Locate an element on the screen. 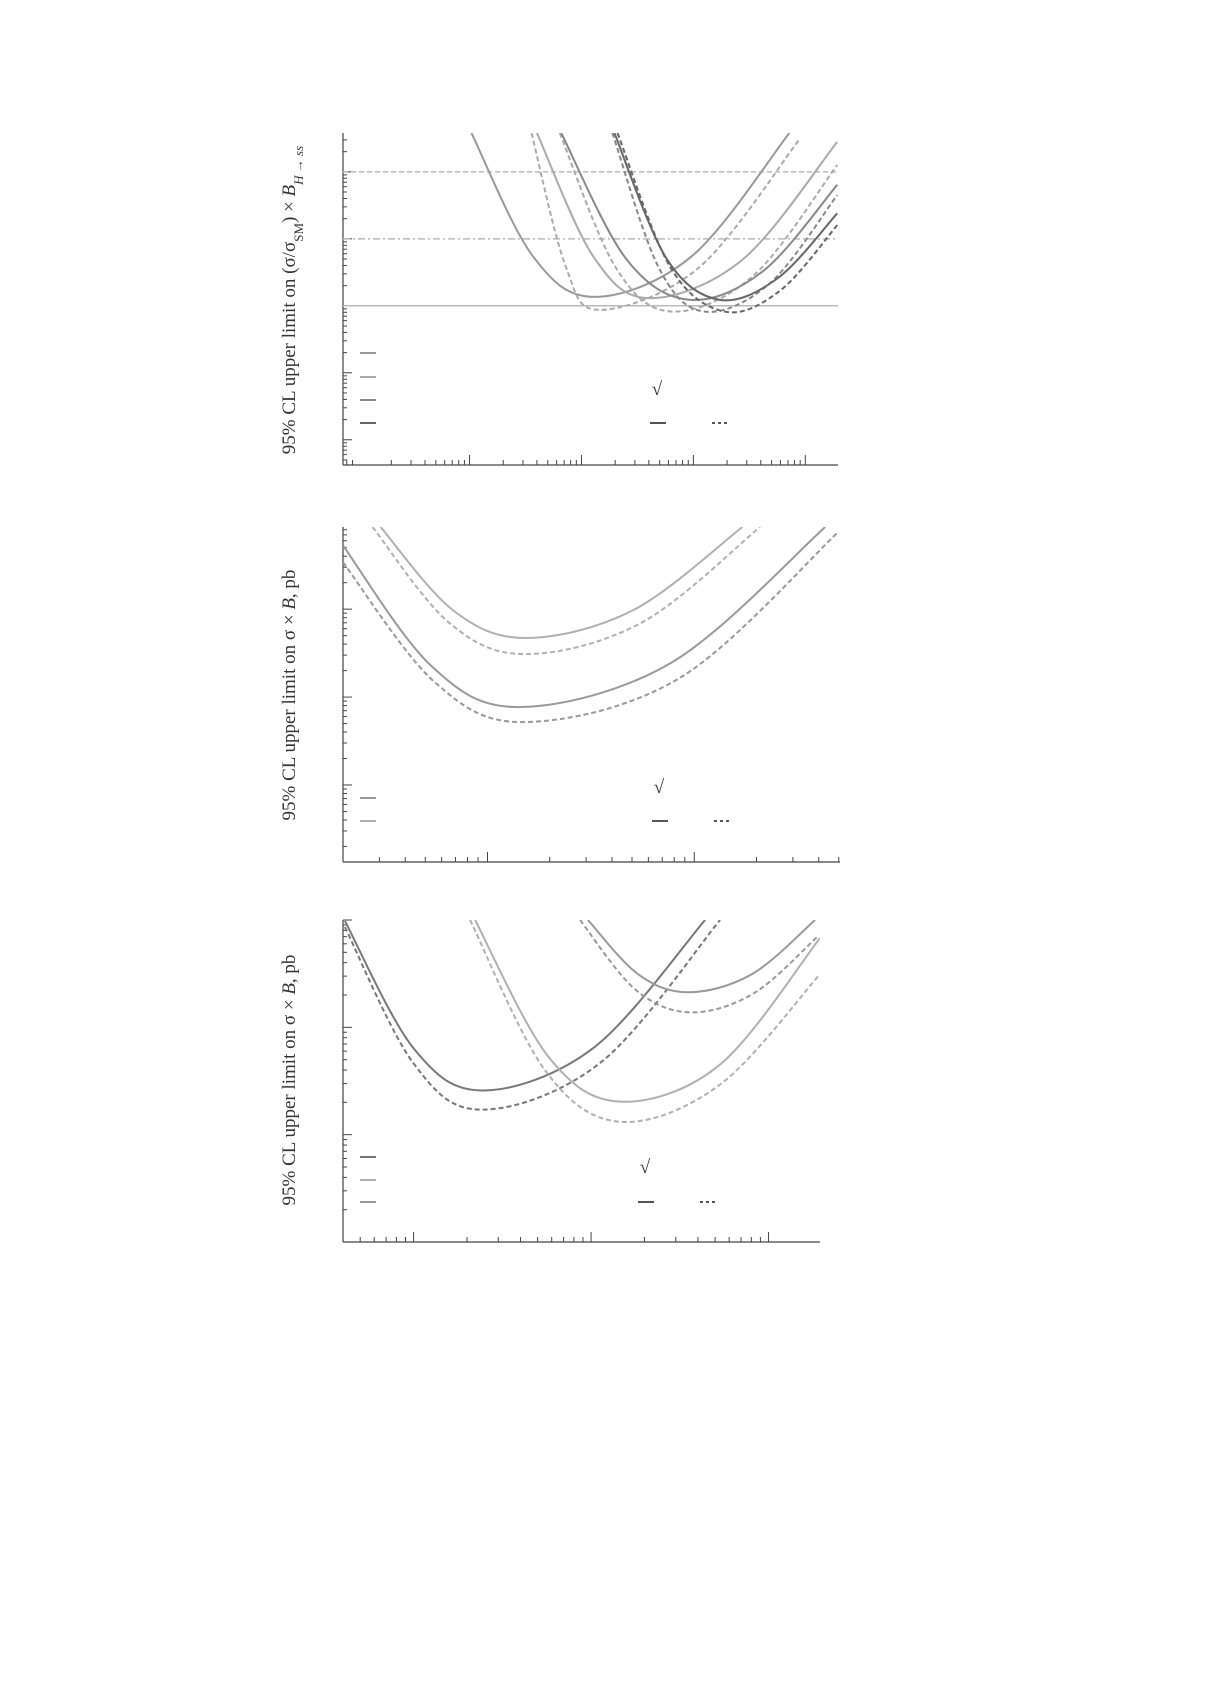 The image size is (1210, 1683). chart: √ 95% CL upper limit on (σ/σSM) × BH → ss is located at coordinates (558, 299).